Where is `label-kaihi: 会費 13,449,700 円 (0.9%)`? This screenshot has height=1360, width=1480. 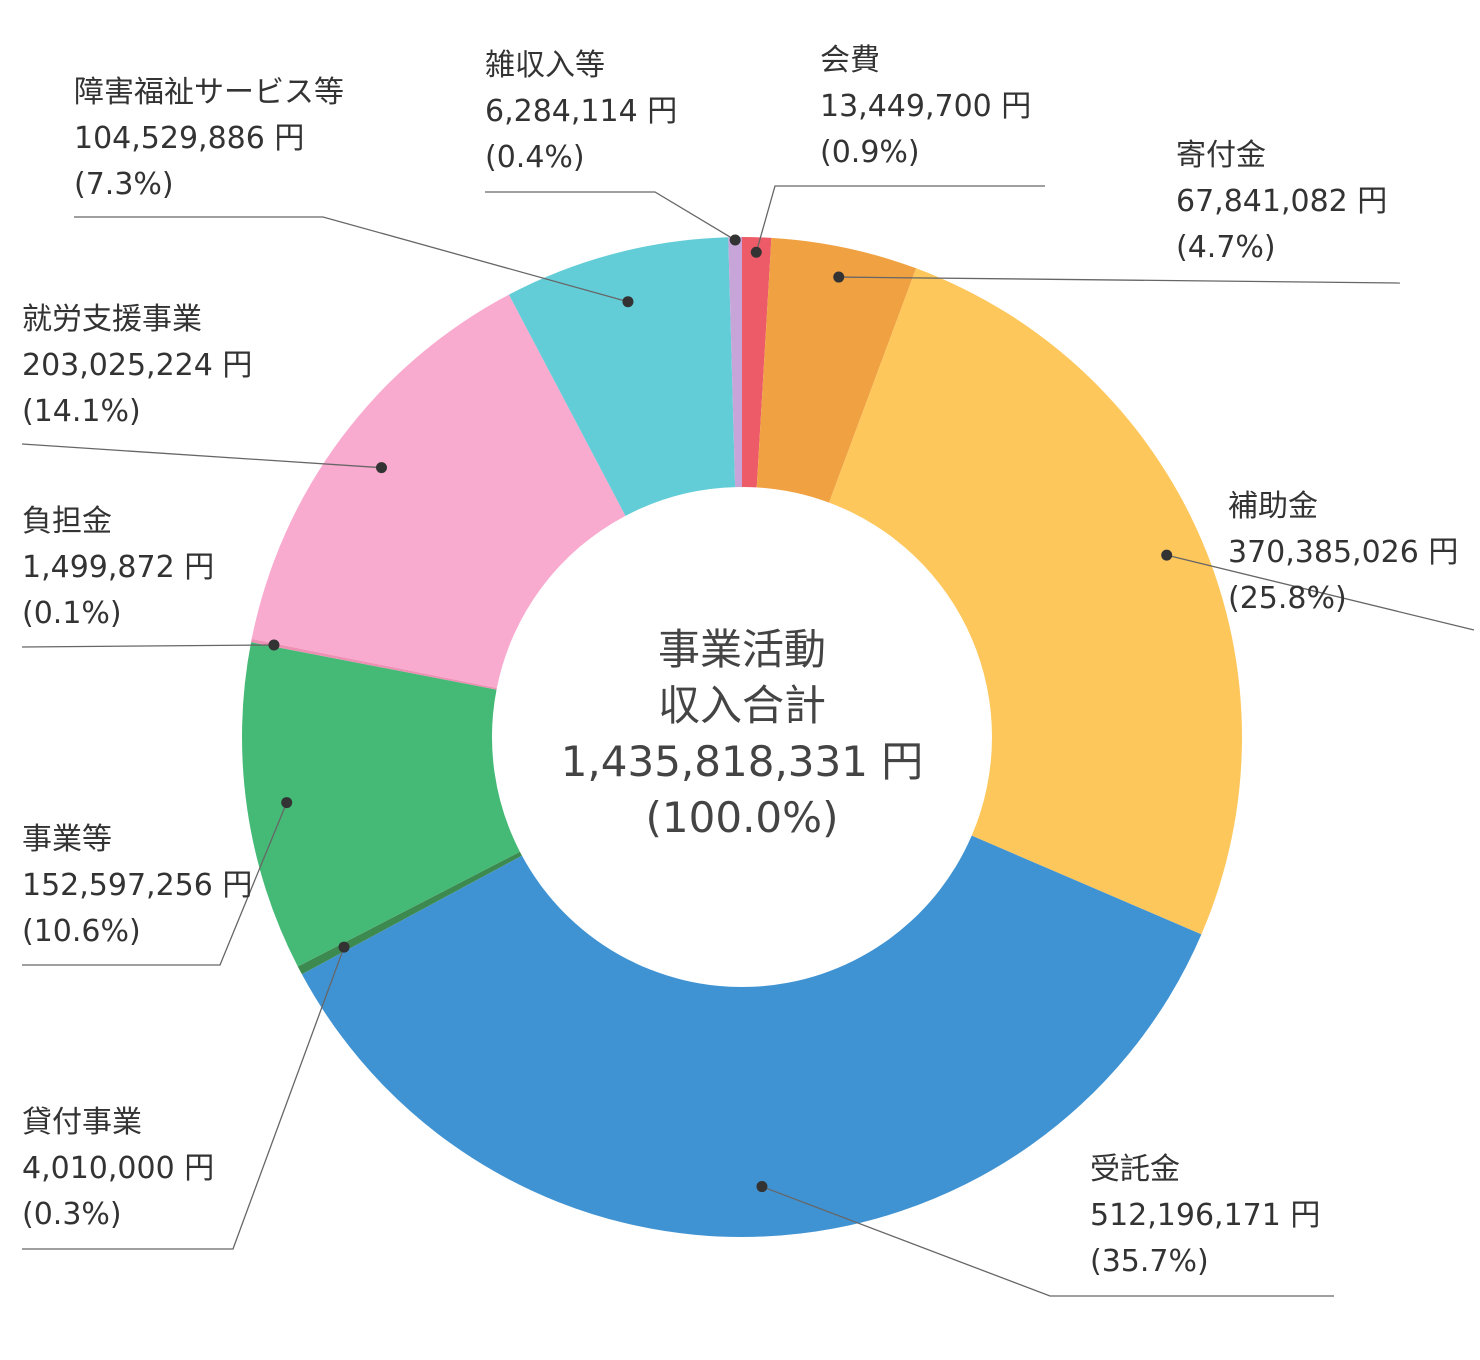
label-kaihi: 会費 13,449,700 円 (0.9%) is located at coordinates (925, 107).